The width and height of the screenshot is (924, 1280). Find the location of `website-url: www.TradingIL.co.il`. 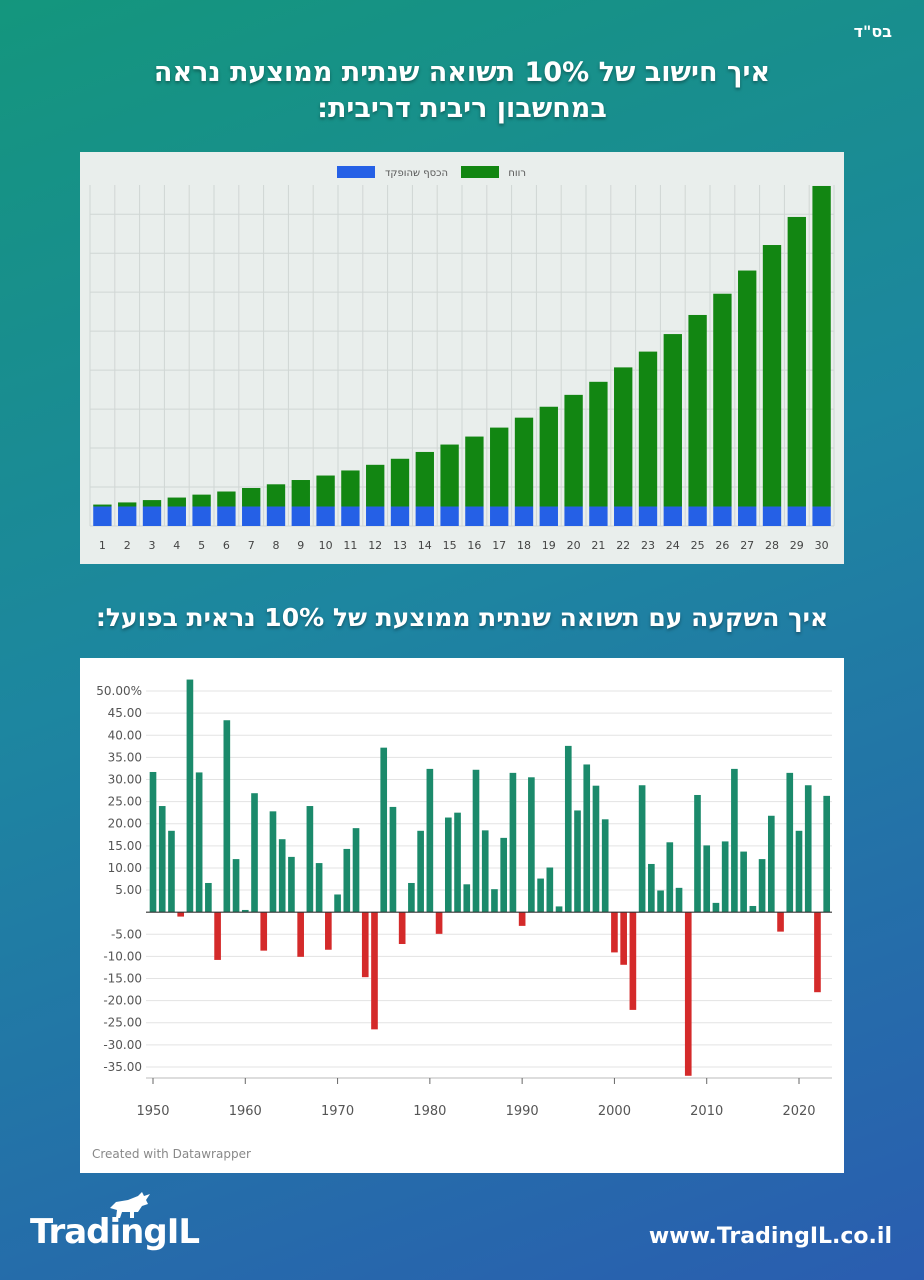

website-url: www.TradingIL.co.il is located at coordinates (770, 1236).